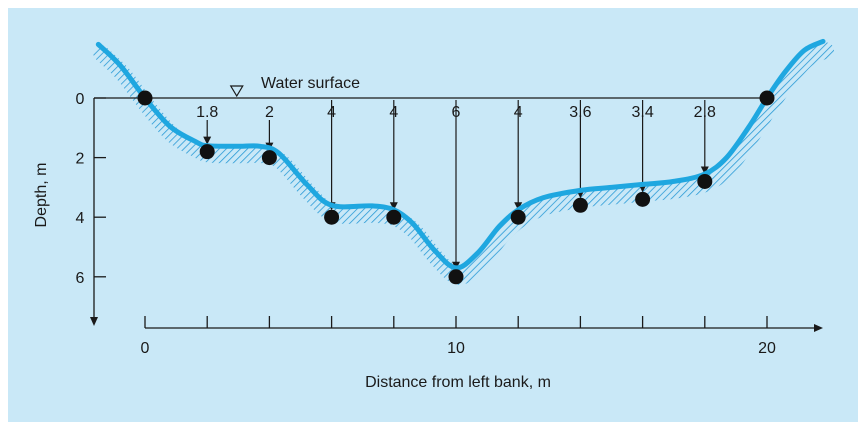 The width and height of the screenshot is (866, 430). Describe the element at coordinates (207, 112) in the screenshot. I see `depth-value-label: 1.8` at that location.